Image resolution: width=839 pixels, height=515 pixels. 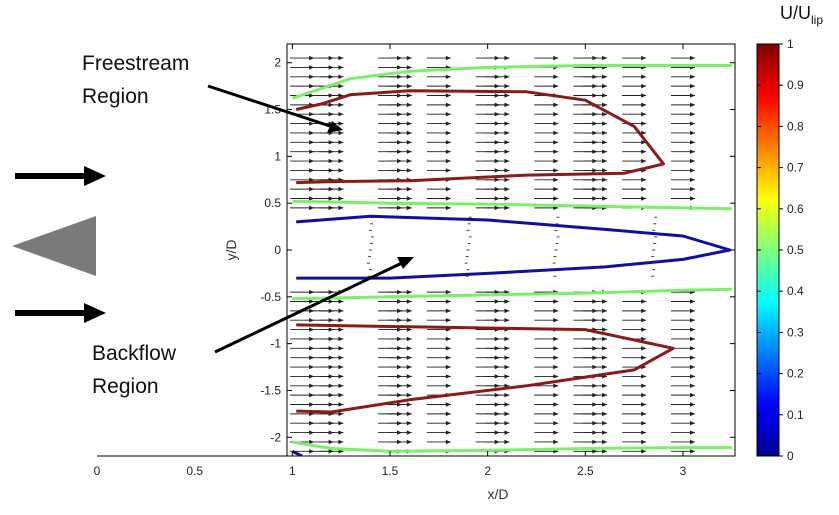 What do you see at coordinates (275, 437) in the screenshot?
I see `y-tick-label: -2` at bounding box center [275, 437].